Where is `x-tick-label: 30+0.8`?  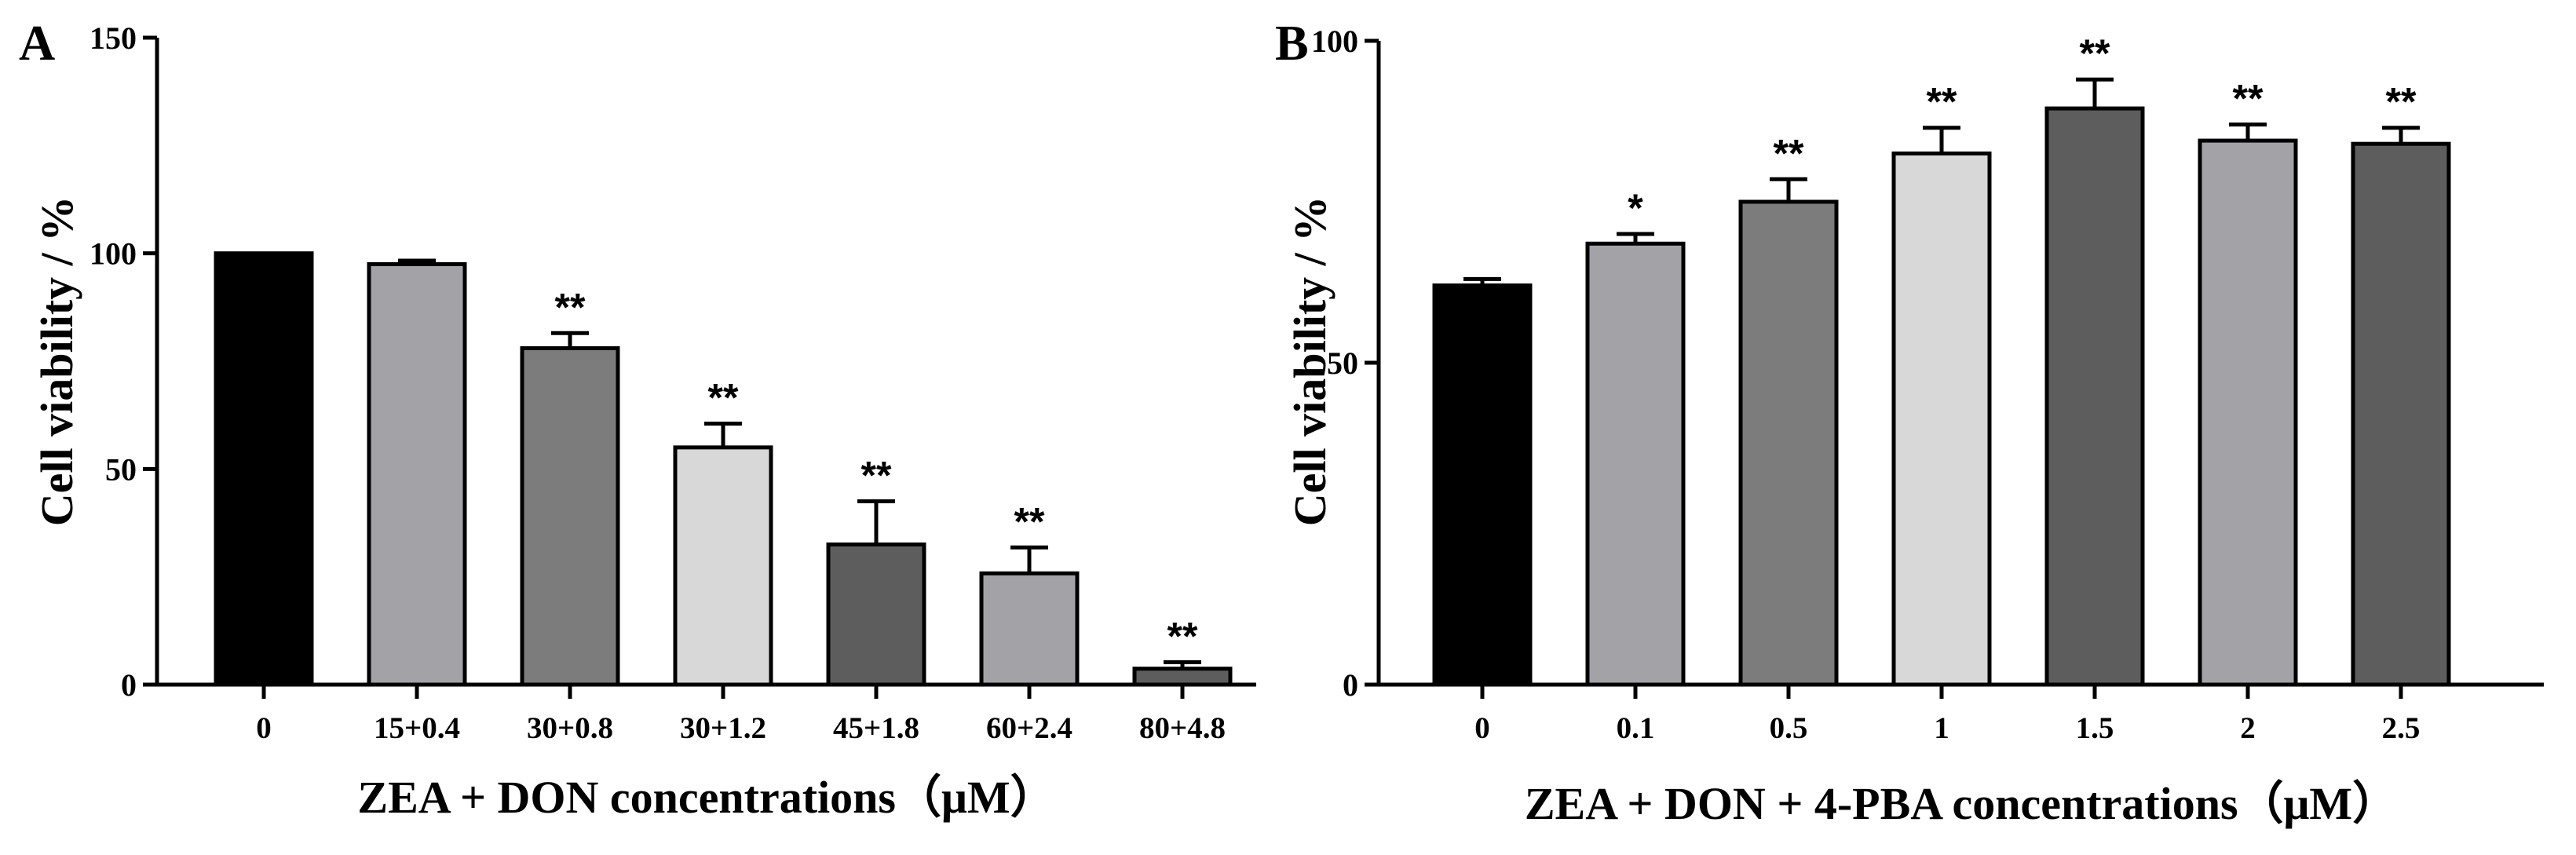 x-tick-label: 30+0.8 is located at coordinates (570, 728).